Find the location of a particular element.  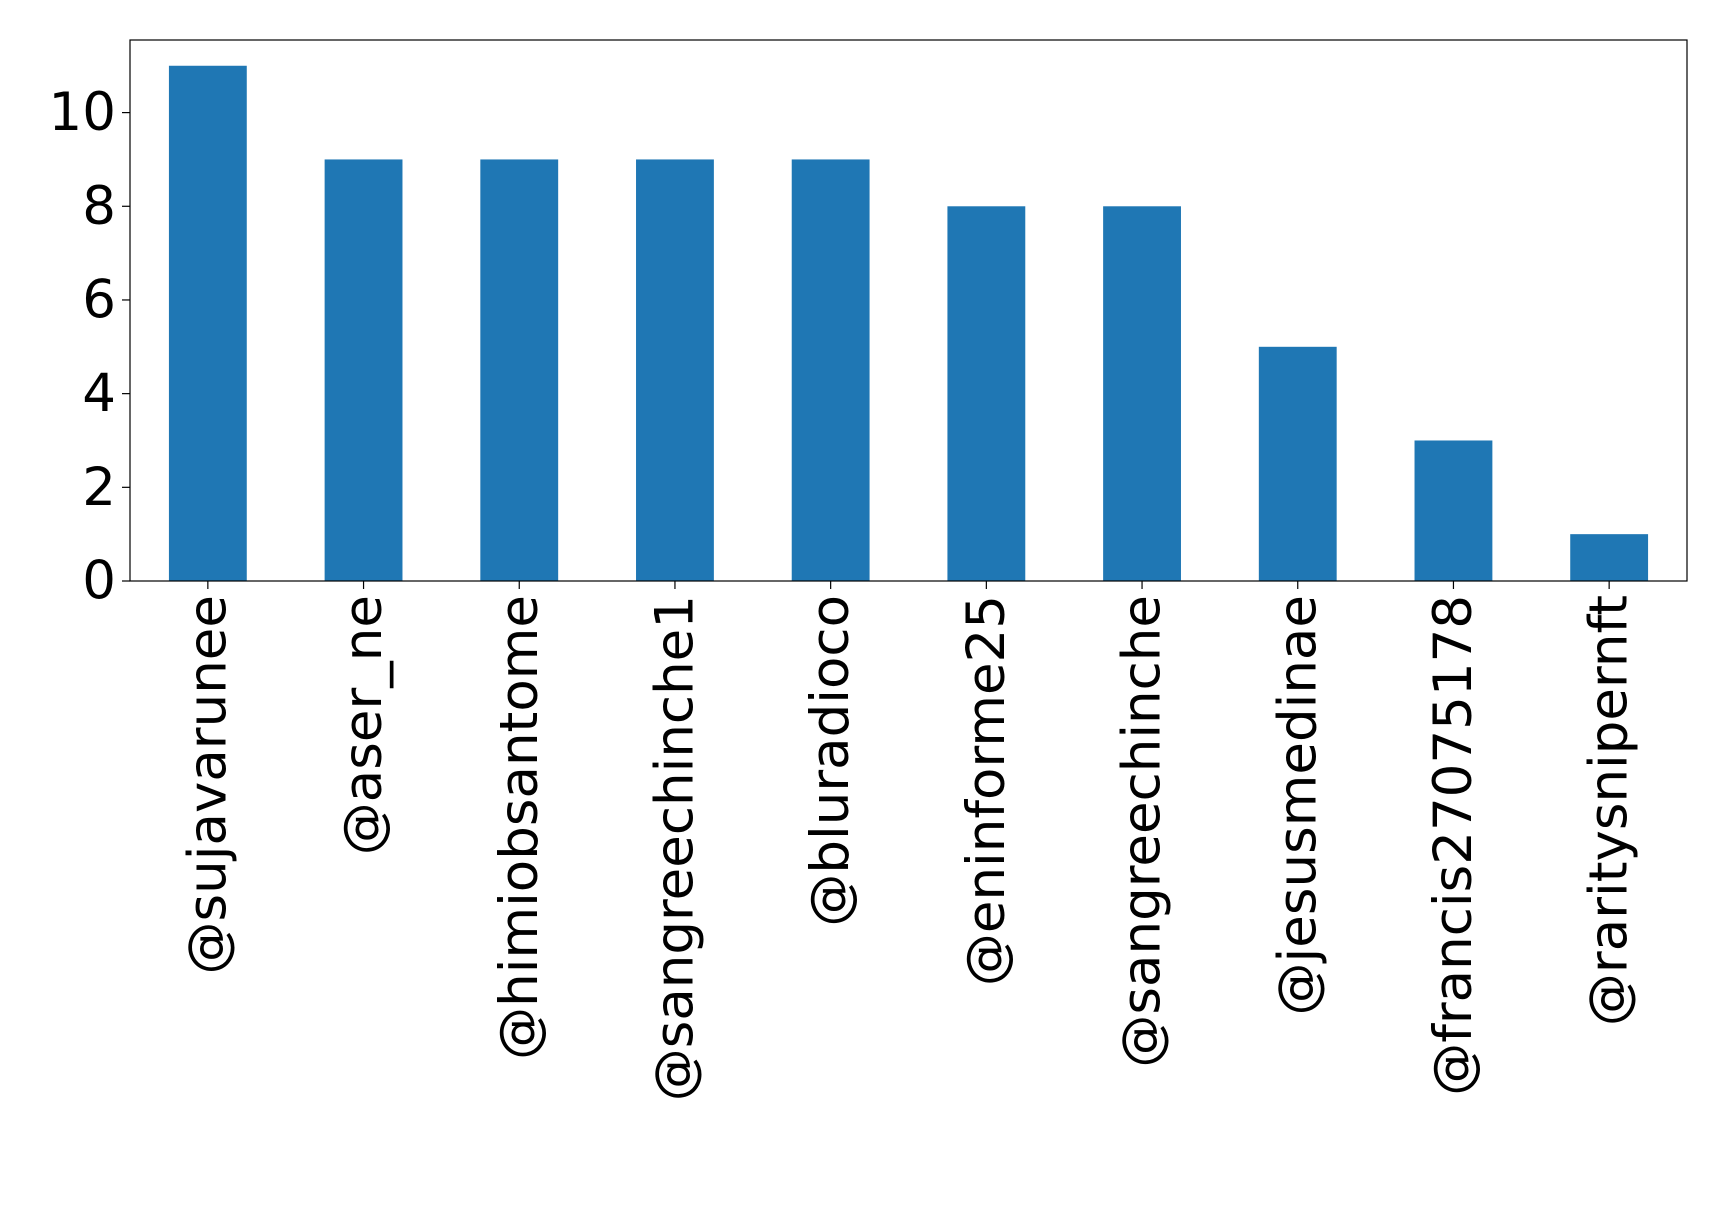

y-tick-label: 4 is located at coordinates (99, 393).